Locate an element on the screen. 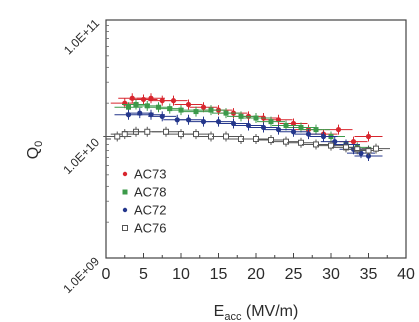  x-tick-label: 35 is located at coordinates (369, 274).